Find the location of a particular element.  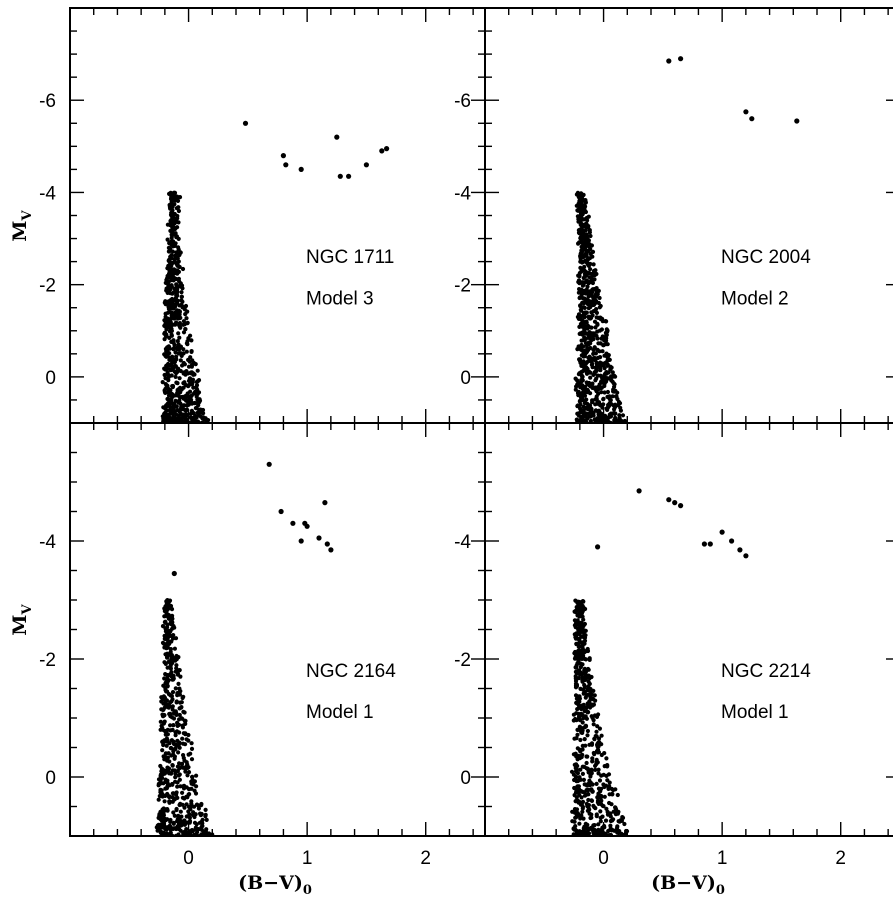

x-tick-label: 2 is located at coordinates (840, 858).